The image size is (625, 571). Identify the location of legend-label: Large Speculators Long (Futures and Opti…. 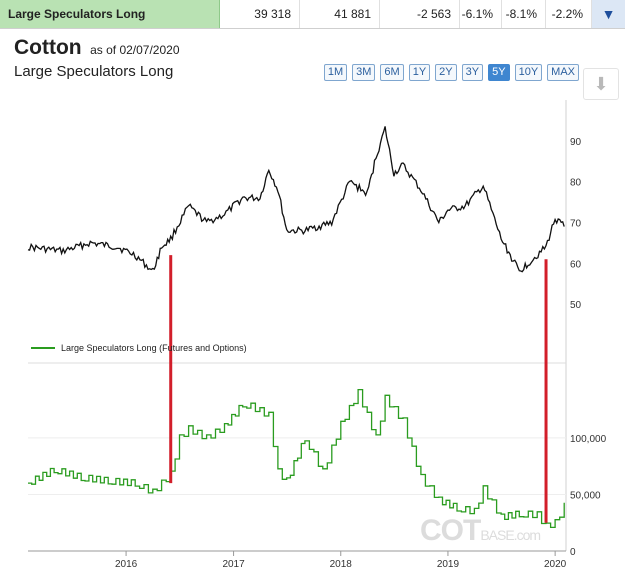
(154, 348).